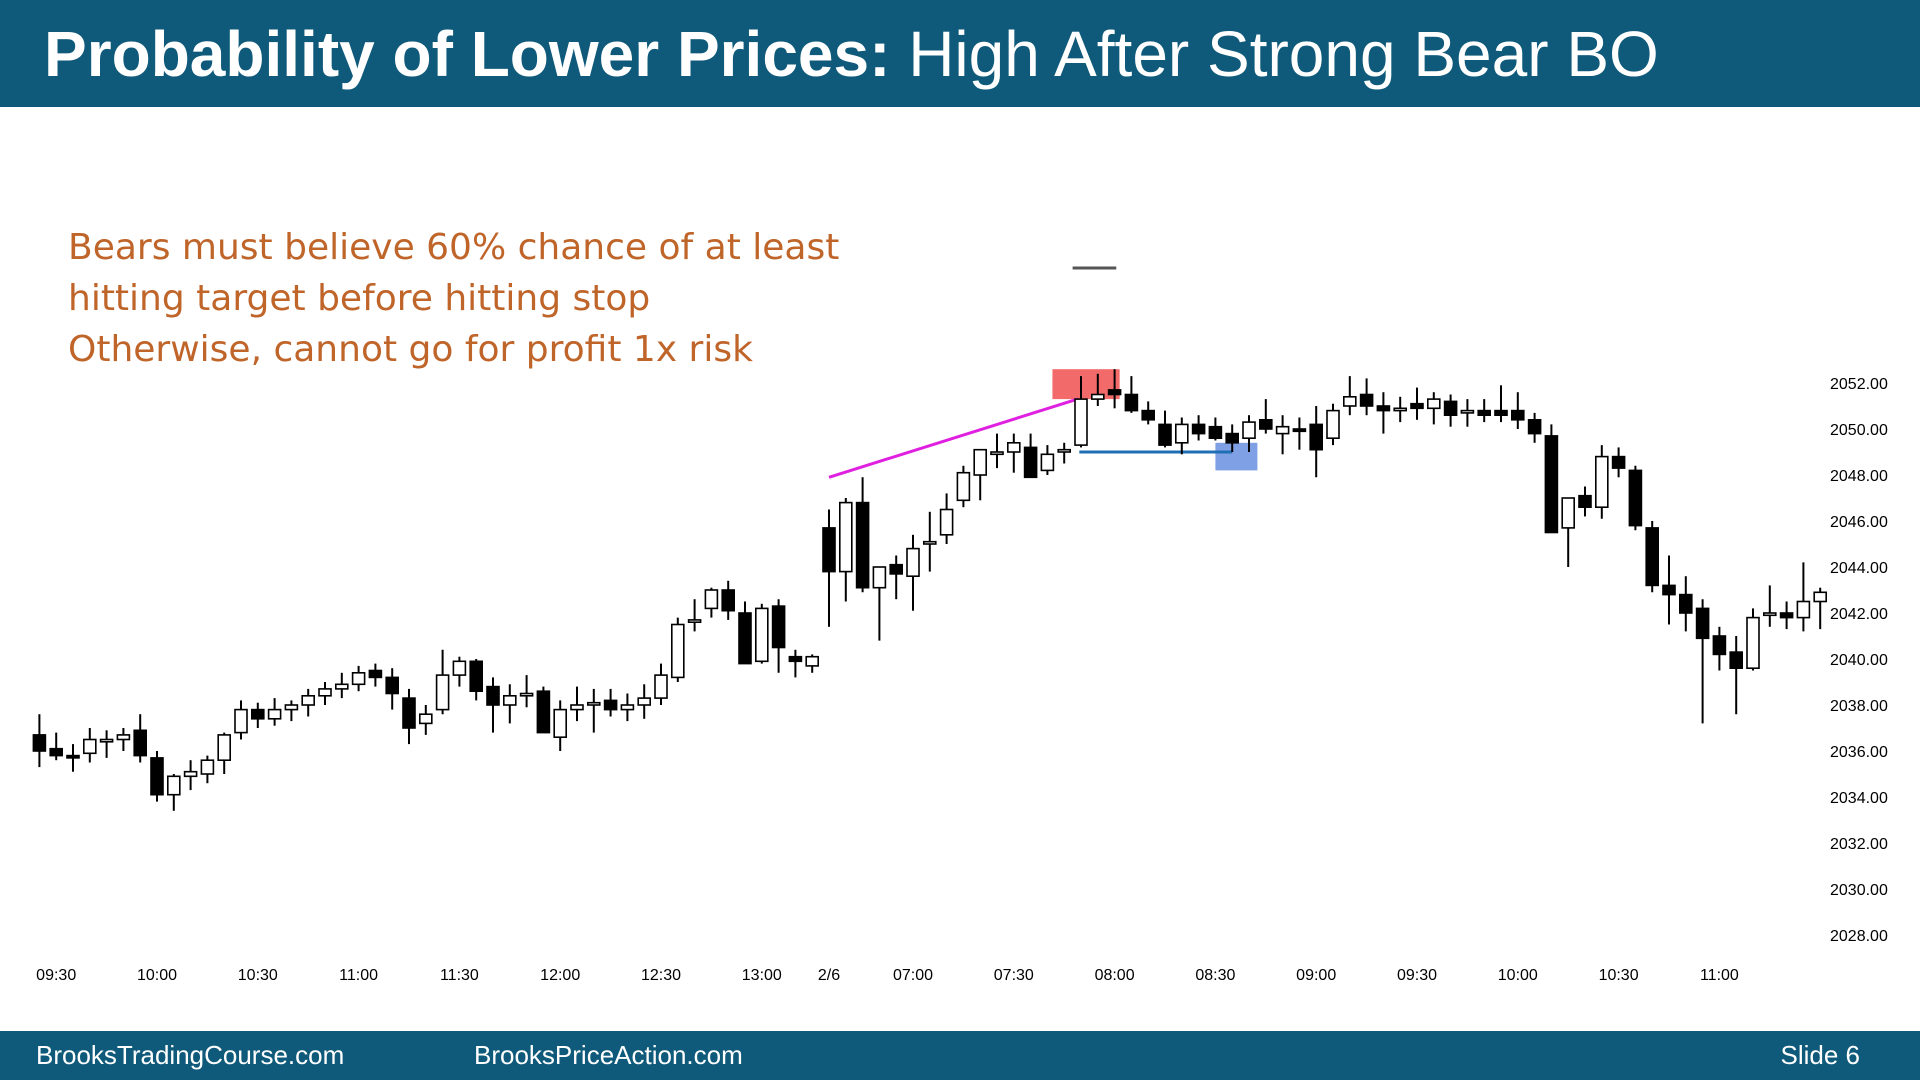  Describe the element at coordinates (1859, 522) in the screenshot. I see `y-tick-label: 2046.00` at that location.